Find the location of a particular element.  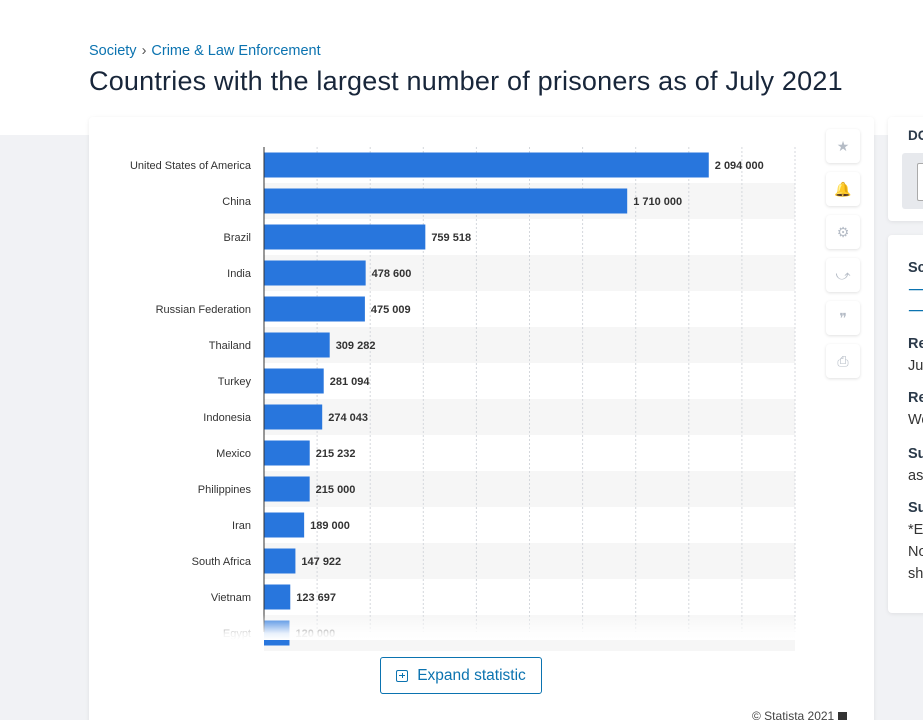

bell-icon: 🔔 is located at coordinates (843, 189).